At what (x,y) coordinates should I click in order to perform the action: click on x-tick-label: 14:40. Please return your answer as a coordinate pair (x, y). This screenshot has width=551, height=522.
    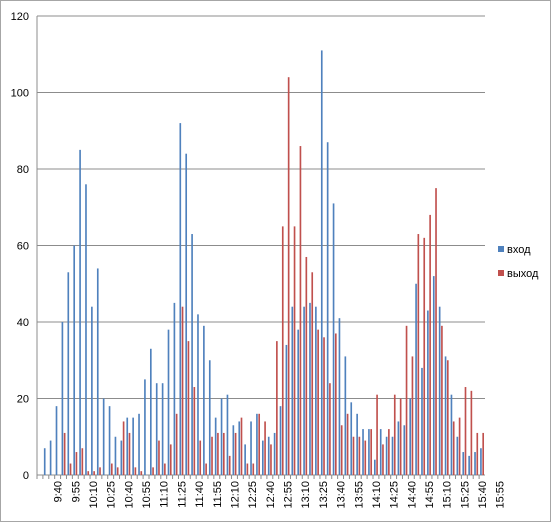
    Looking at the image, I should click on (412, 495).